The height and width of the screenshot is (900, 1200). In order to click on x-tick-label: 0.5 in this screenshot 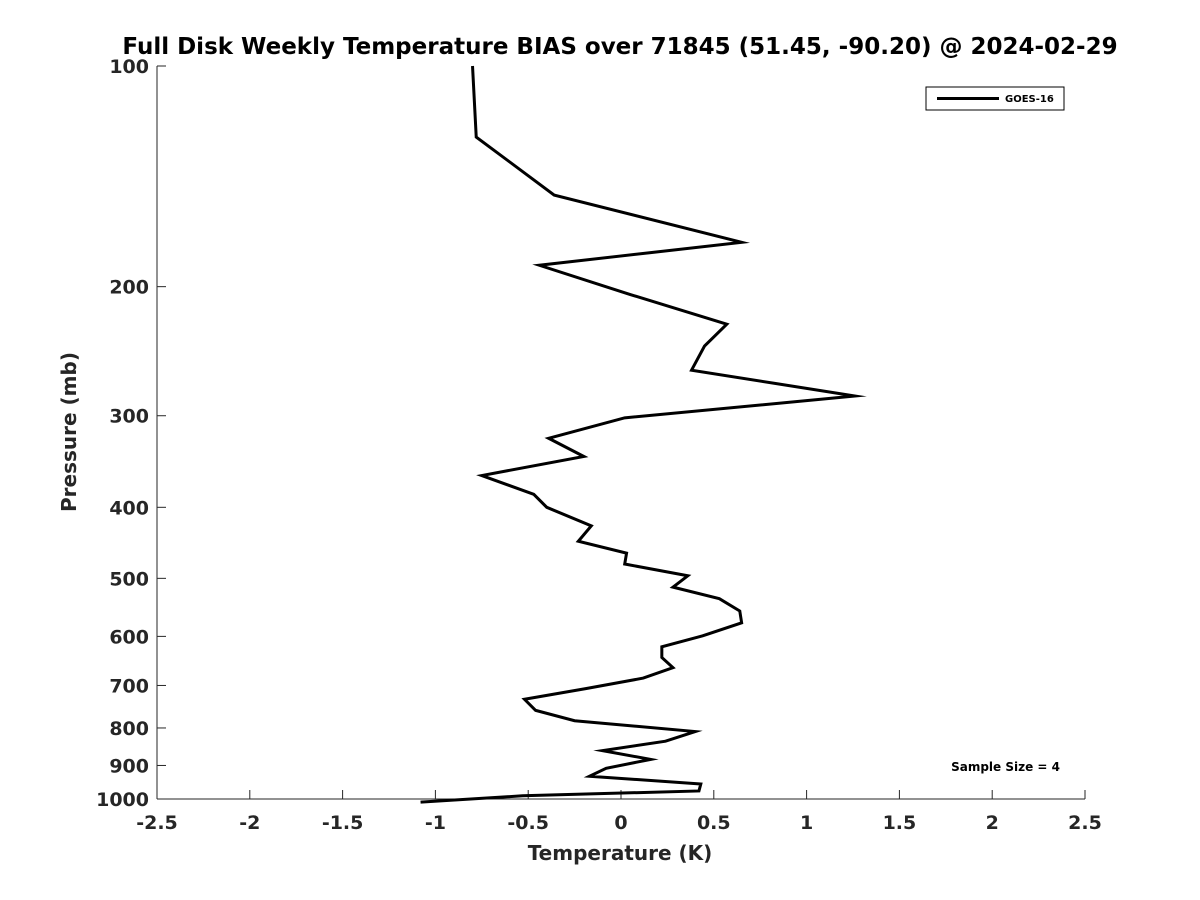, I will do `click(714, 823)`.